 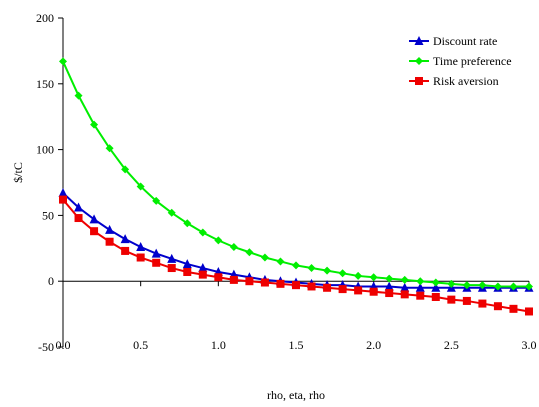 What do you see at coordinates (472, 61) in the screenshot?
I see `legend-label: Time preference` at bounding box center [472, 61].